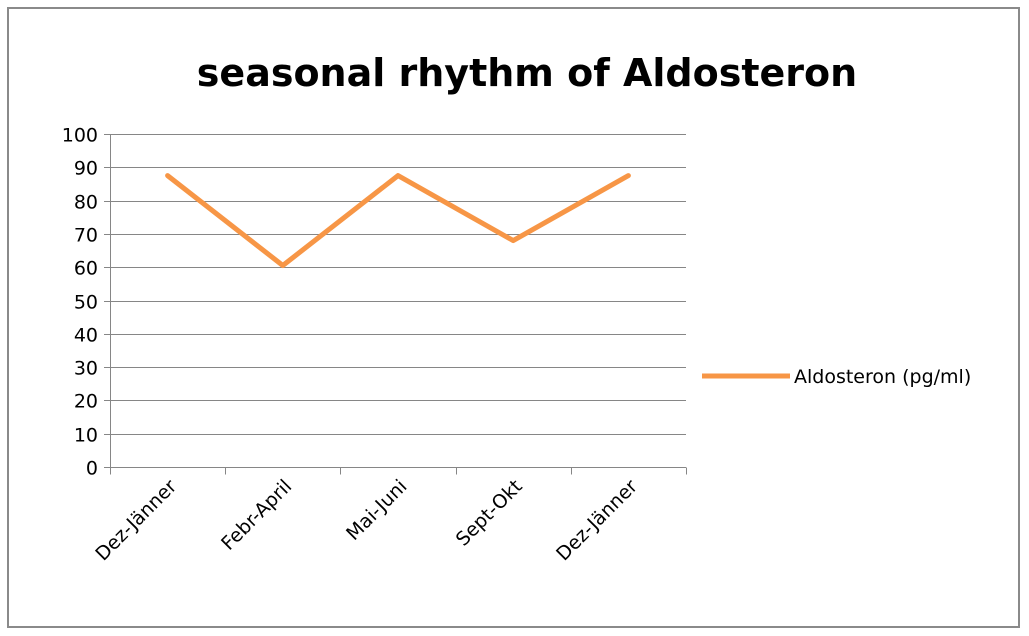  I want to click on y-tick-label: 90, so click(86, 169).